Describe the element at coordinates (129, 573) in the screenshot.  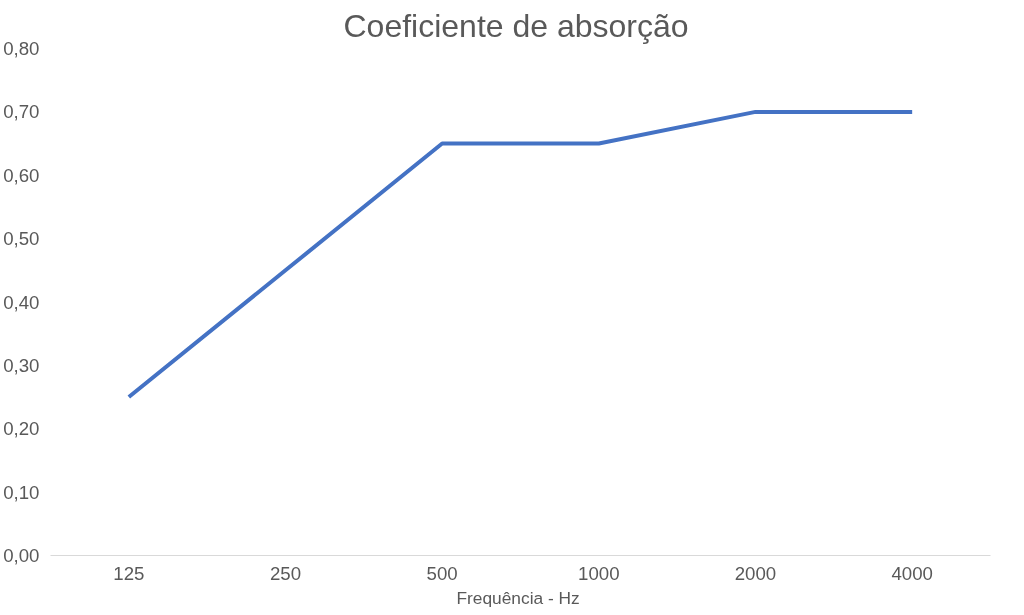
I see `x-tick-label: 125` at that location.